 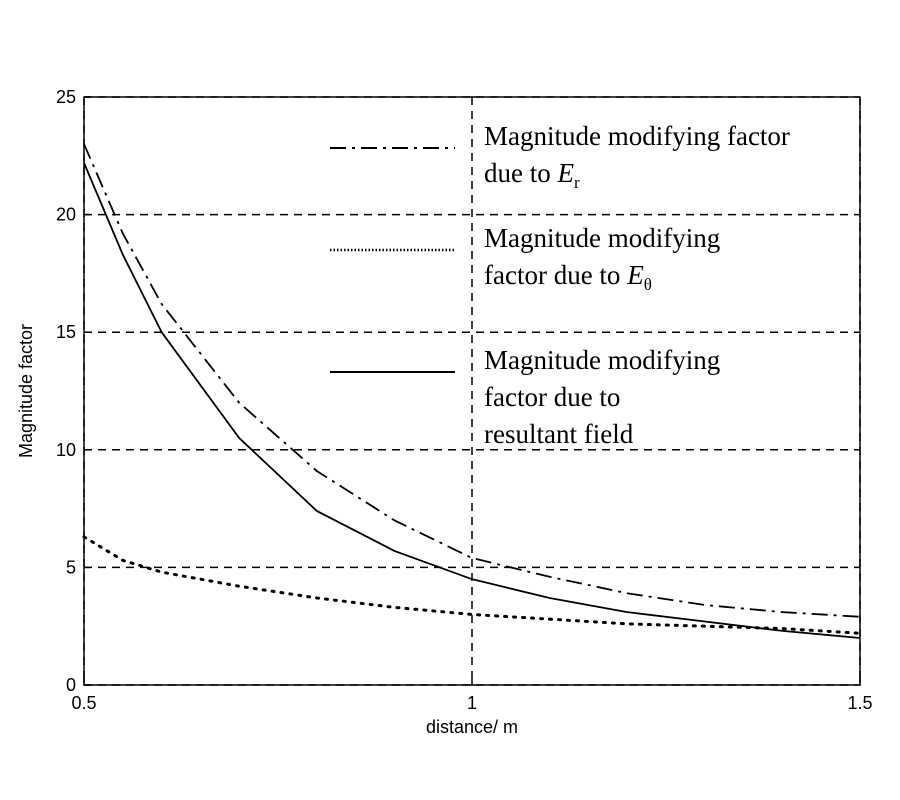 What do you see at coordinates (859, 703) in the screenshot?
I see `x-tick-label: 1.5` at bounding box center [859, 703].